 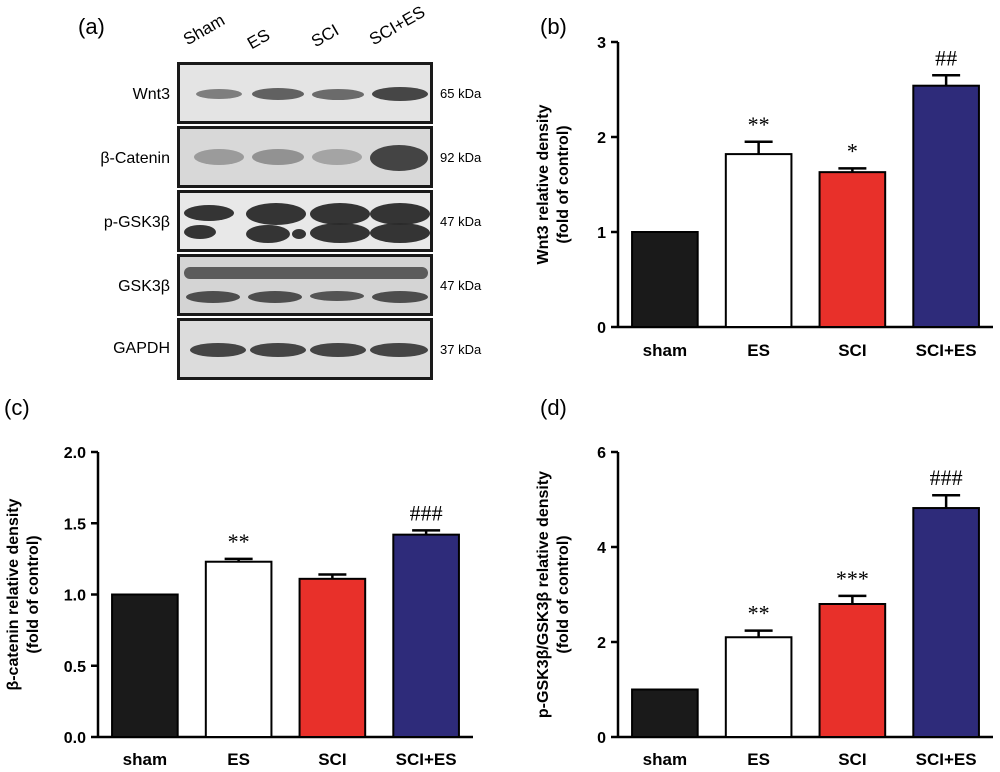 What do you see at coordinates (75, 738) in the screenshot?
I see `y-tick-label: 0.0` at bounding box center [75, 738].